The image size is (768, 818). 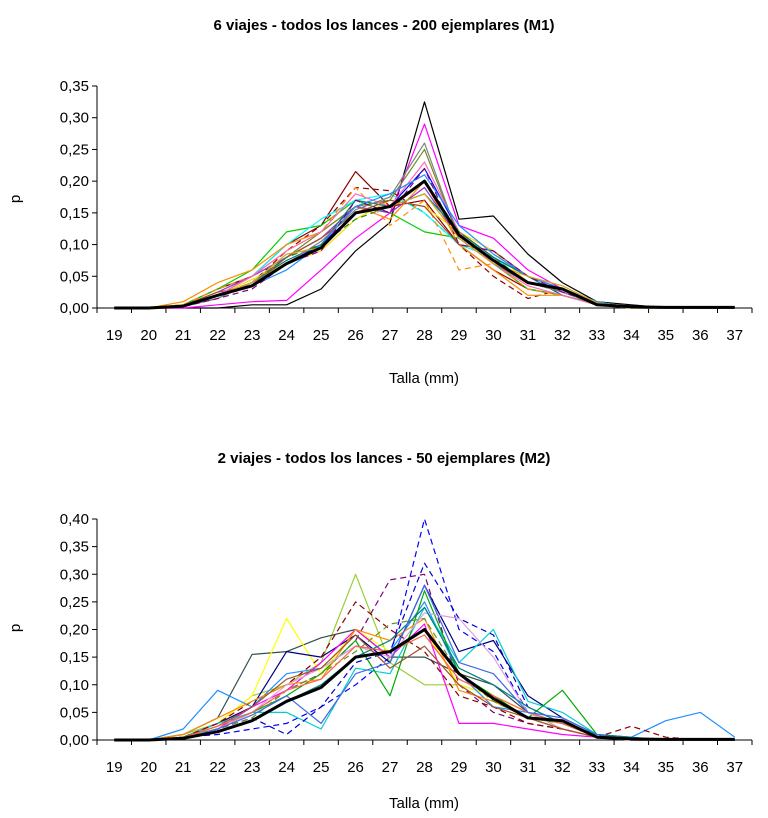 What do you see at coordinates (74, 519) in the screenshot?
I see `y-tick-label: 0,40` at bounding box center [74, 519].